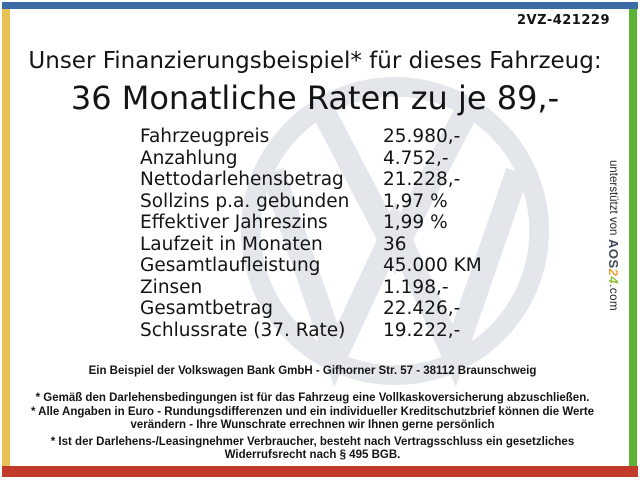 This screenshot has width=640, height=480. I want to click on row-label: Gesamtbetrag, so click(207, 308).